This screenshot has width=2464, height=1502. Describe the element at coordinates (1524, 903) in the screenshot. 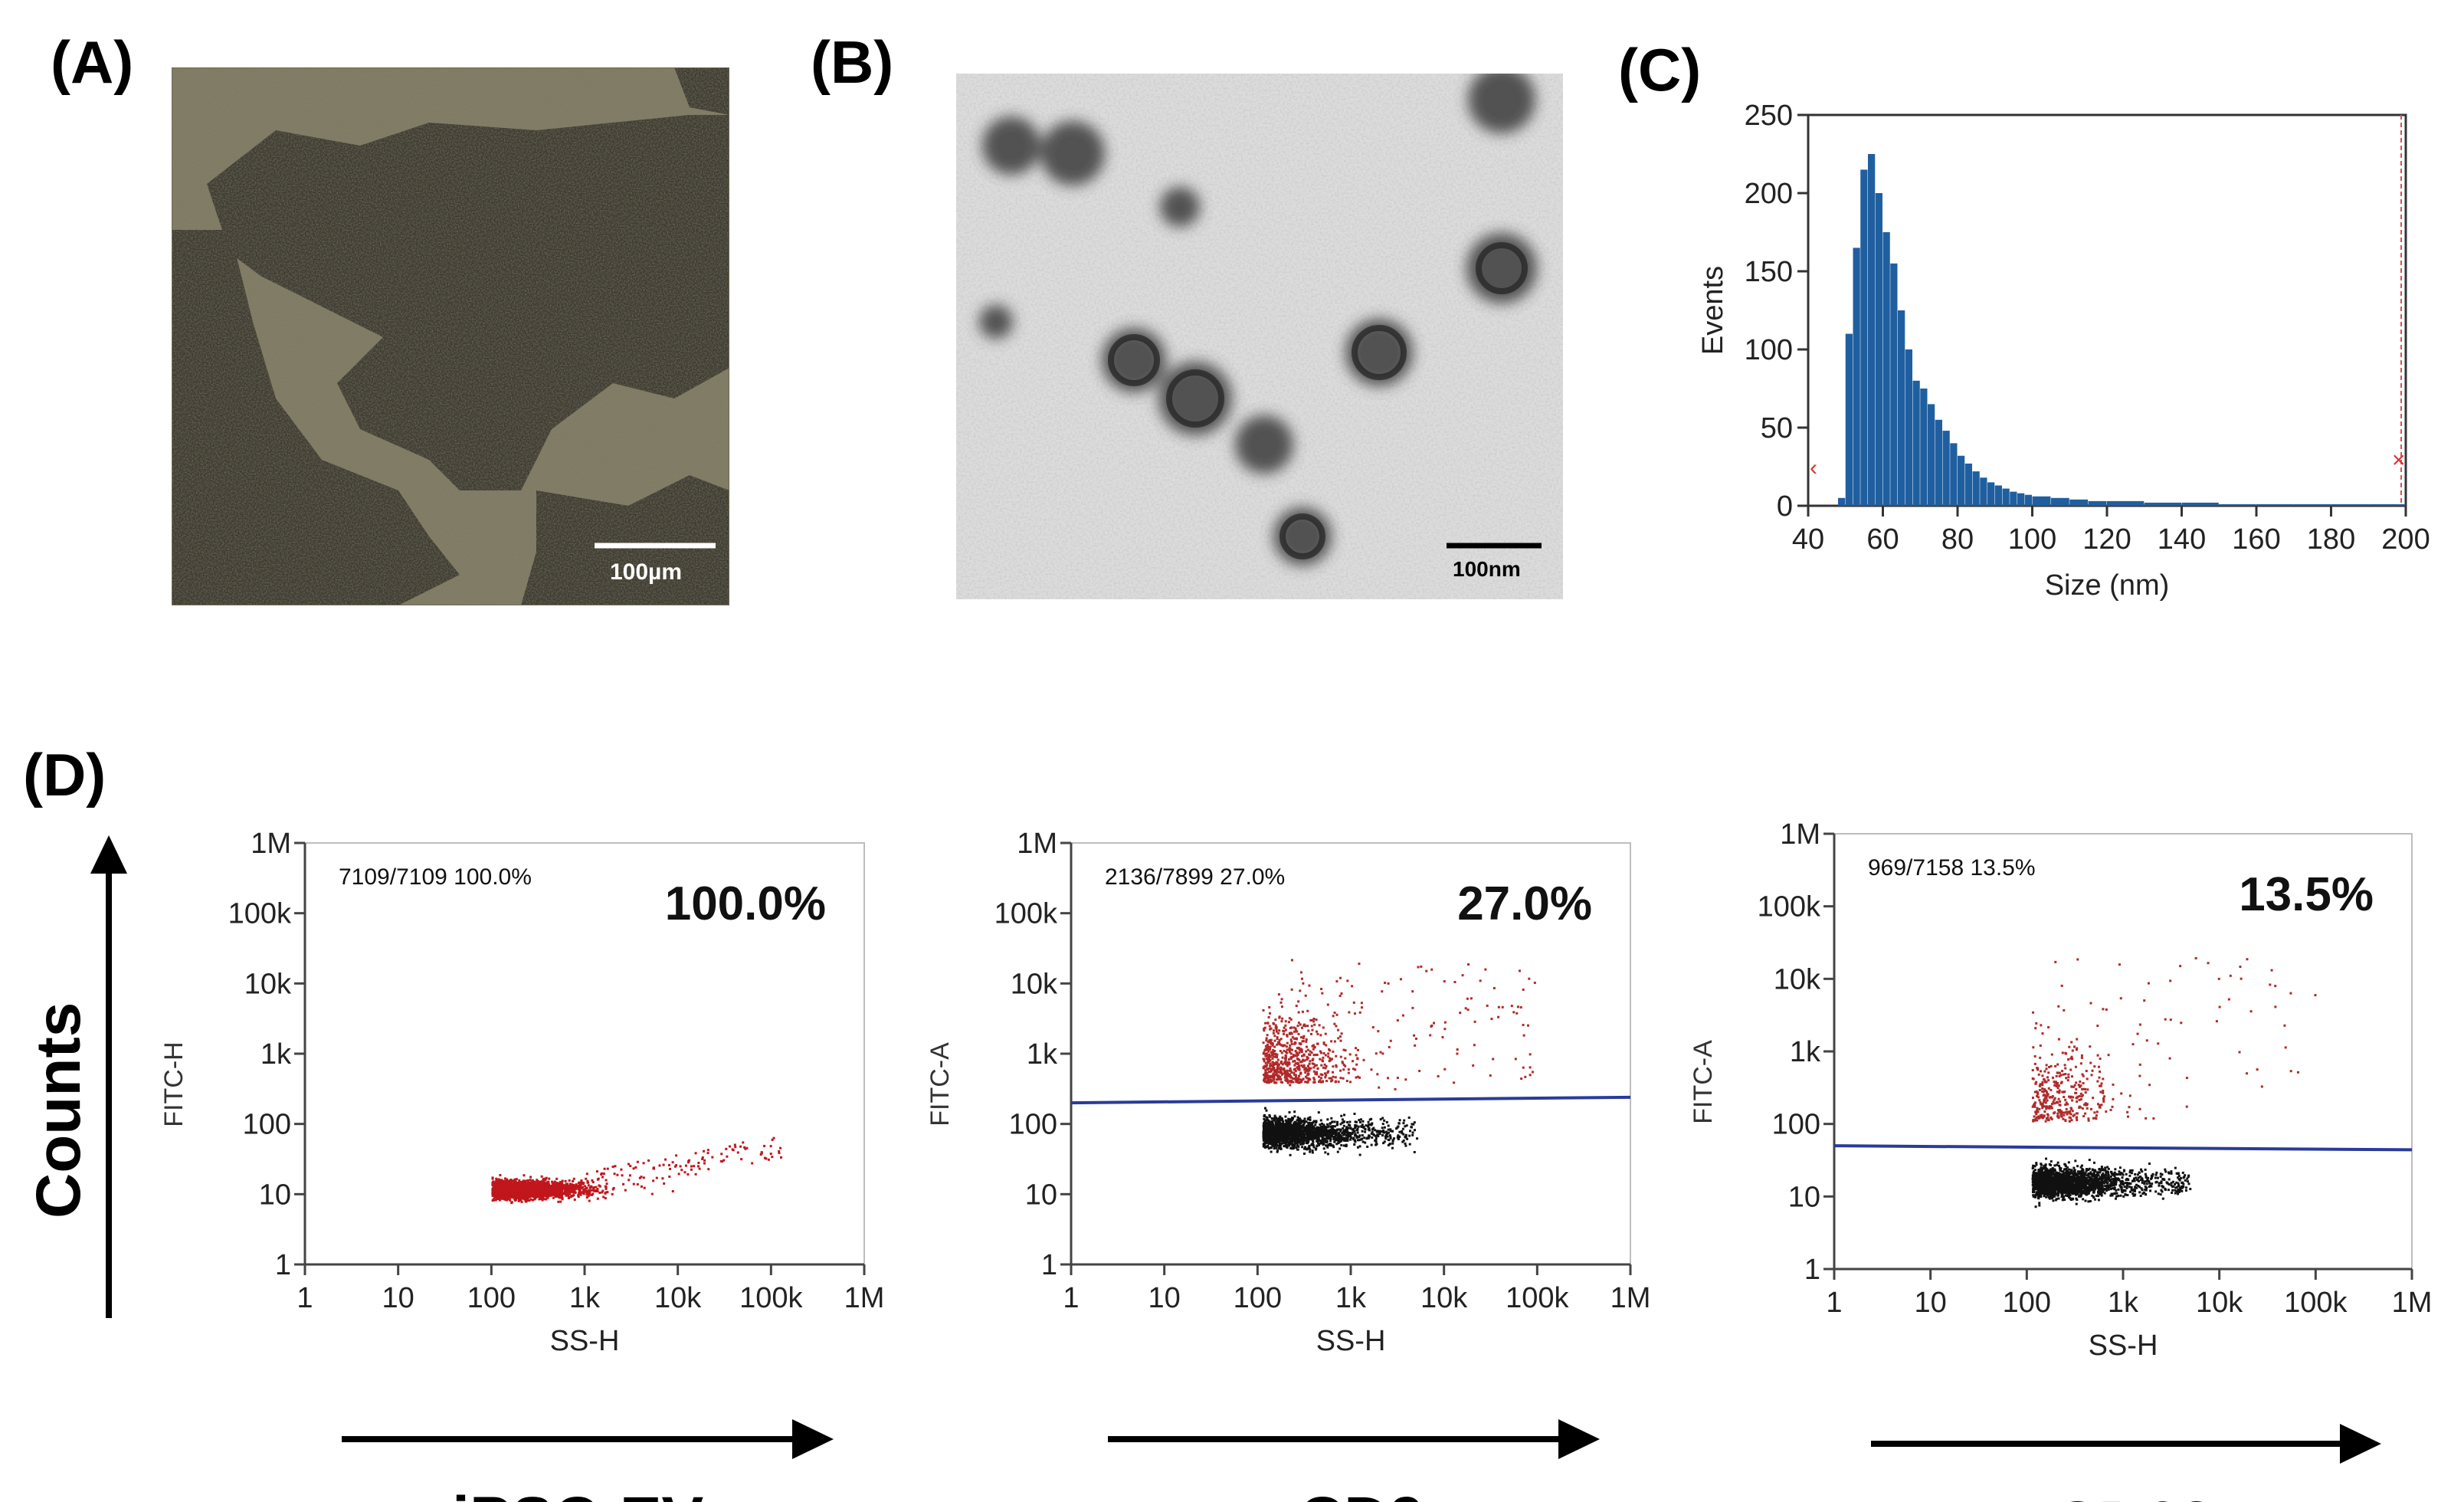

I see `percent-positive: 27.0%` at that location.